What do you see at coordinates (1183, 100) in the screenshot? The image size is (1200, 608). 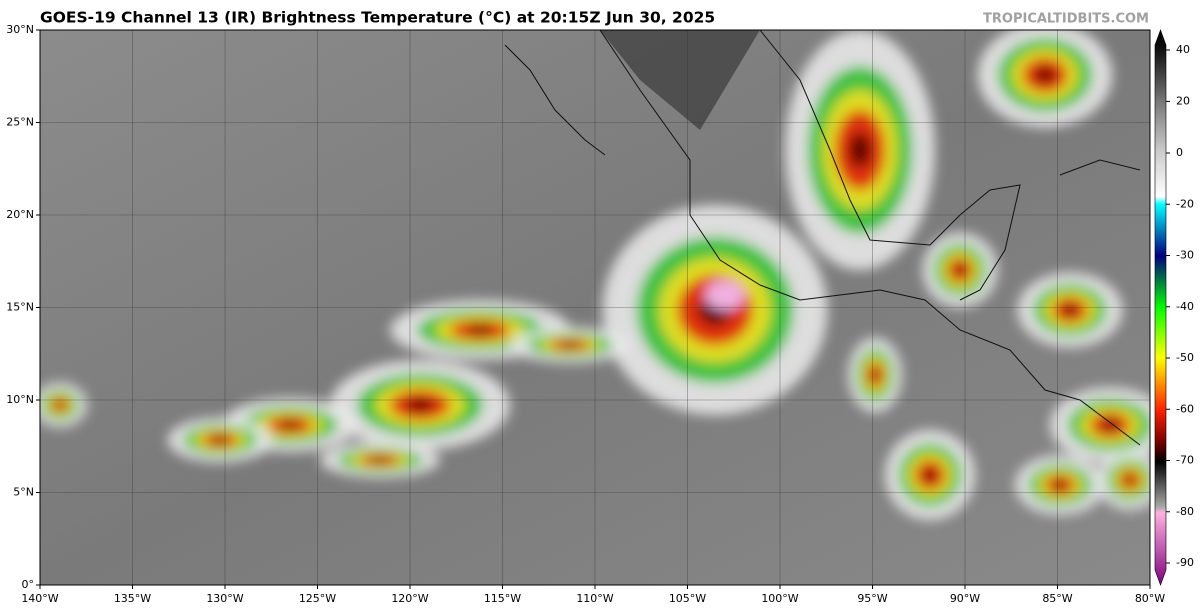 I see `colorbar-label: 20` at bounding box center [1183, 100].